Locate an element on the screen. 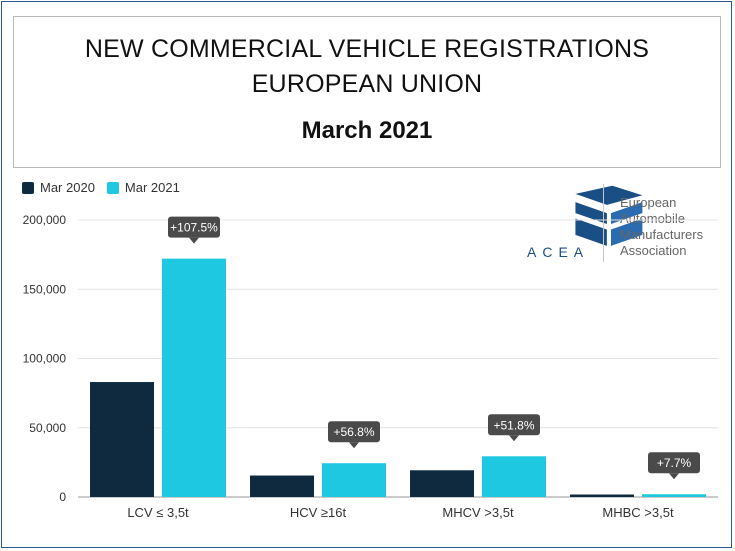  legend: Mar 2020 Mar 2021 is located at coordinates (107, 187).